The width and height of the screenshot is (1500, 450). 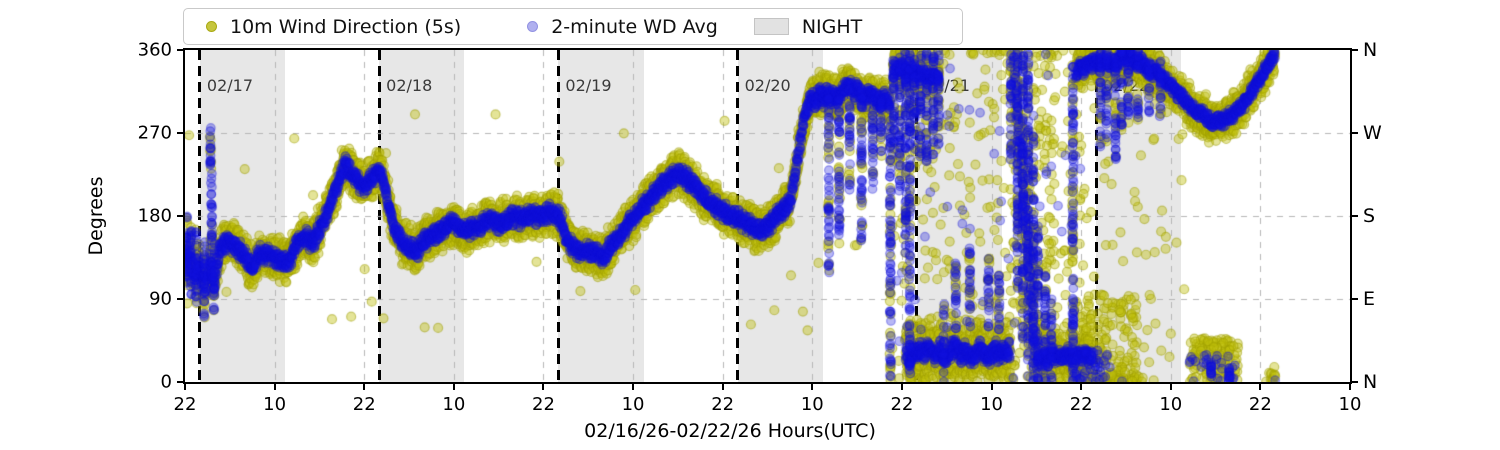 I want to click on x-axis-title: 02/16/26-02/22/26 Hours(UTC), so click(x=730, y=431).